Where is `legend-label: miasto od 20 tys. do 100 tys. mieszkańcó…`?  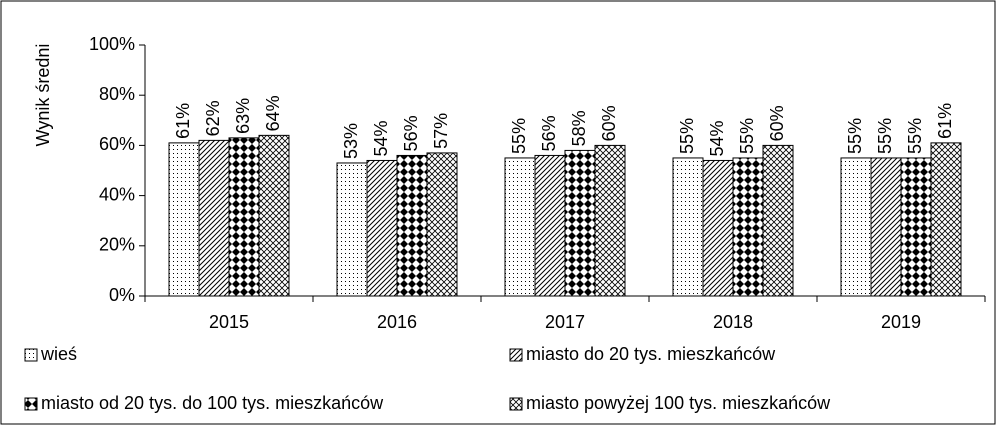
legend-label: miasto od 20 tys. do 100 tys. mieszkańcó… is located at coordinates (212, 403).